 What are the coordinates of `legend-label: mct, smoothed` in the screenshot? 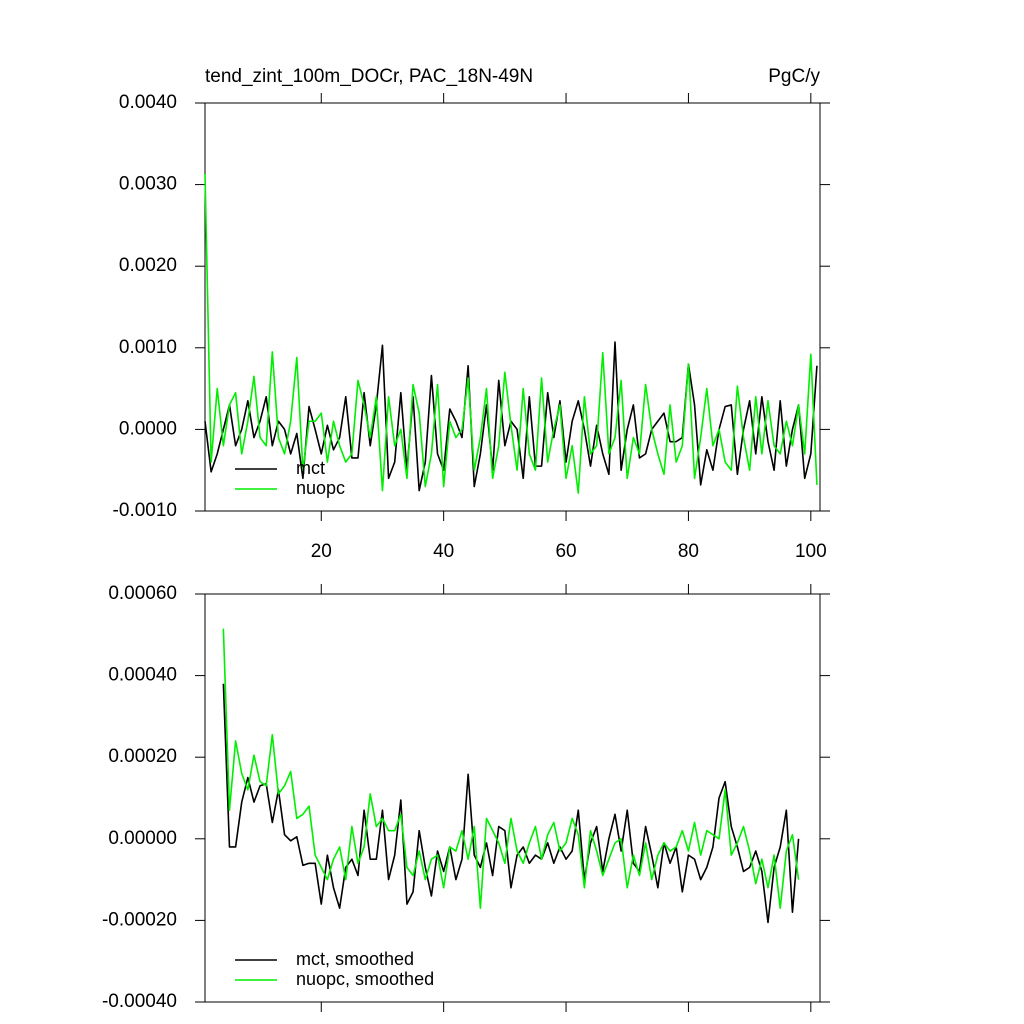 It's located at (355, 959).